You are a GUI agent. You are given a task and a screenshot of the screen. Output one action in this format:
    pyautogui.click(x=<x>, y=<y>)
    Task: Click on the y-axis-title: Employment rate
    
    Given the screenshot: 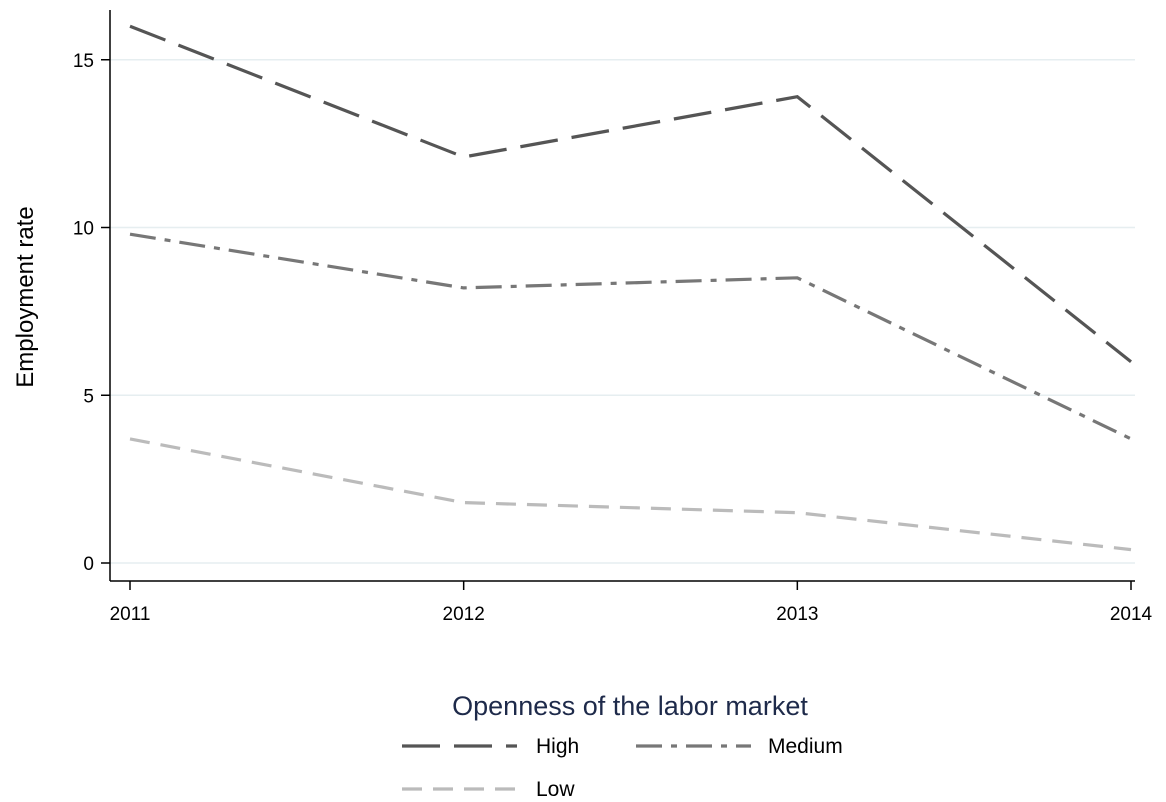 What is the action you would take?
    pyautogui.click(x=25, y=296)
    